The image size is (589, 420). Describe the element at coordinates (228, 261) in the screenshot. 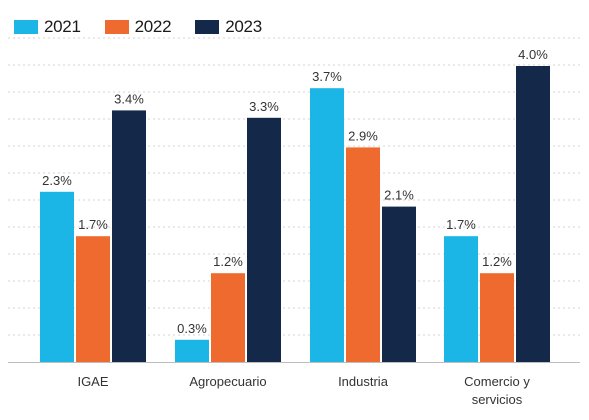

I see `data-label-2022-1: 1.2%` at that location.